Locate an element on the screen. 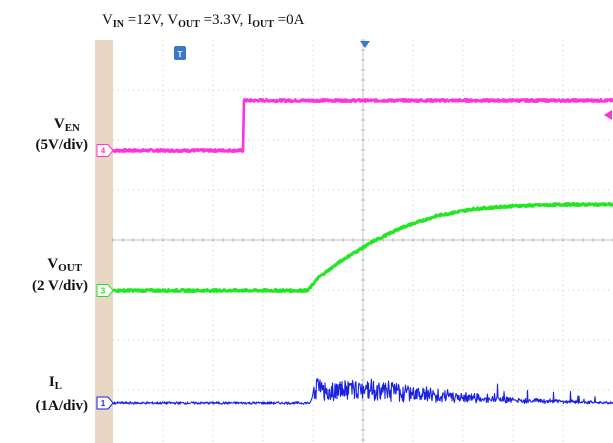 Image resolution: width=613 pixels, height=443 pixels. label-en-sub: EN is located at coordinates (72, 128).